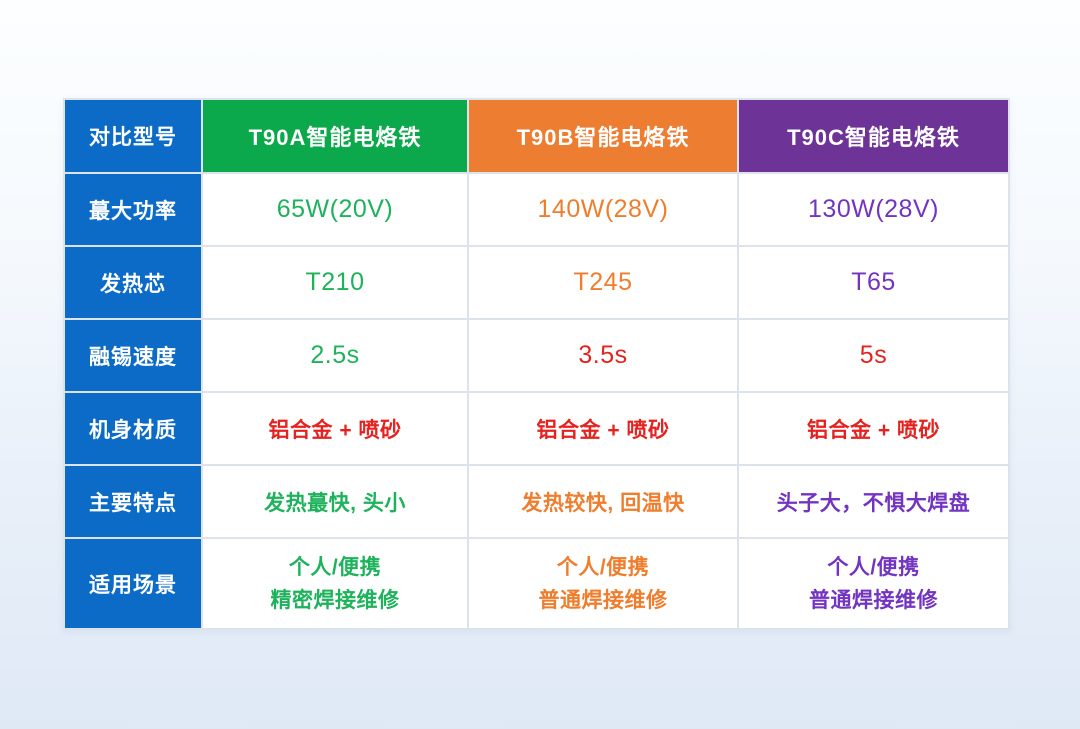 This screenshot has width=1080, height=729. Describe the element at coordinates (873, 355) in the screenshot. I see `value-melt-speed-t90c: 5s` at that location.